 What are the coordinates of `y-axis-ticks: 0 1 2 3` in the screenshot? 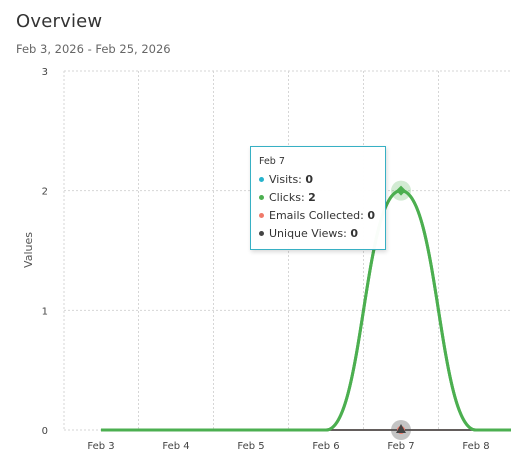 It's located at (45, 252).